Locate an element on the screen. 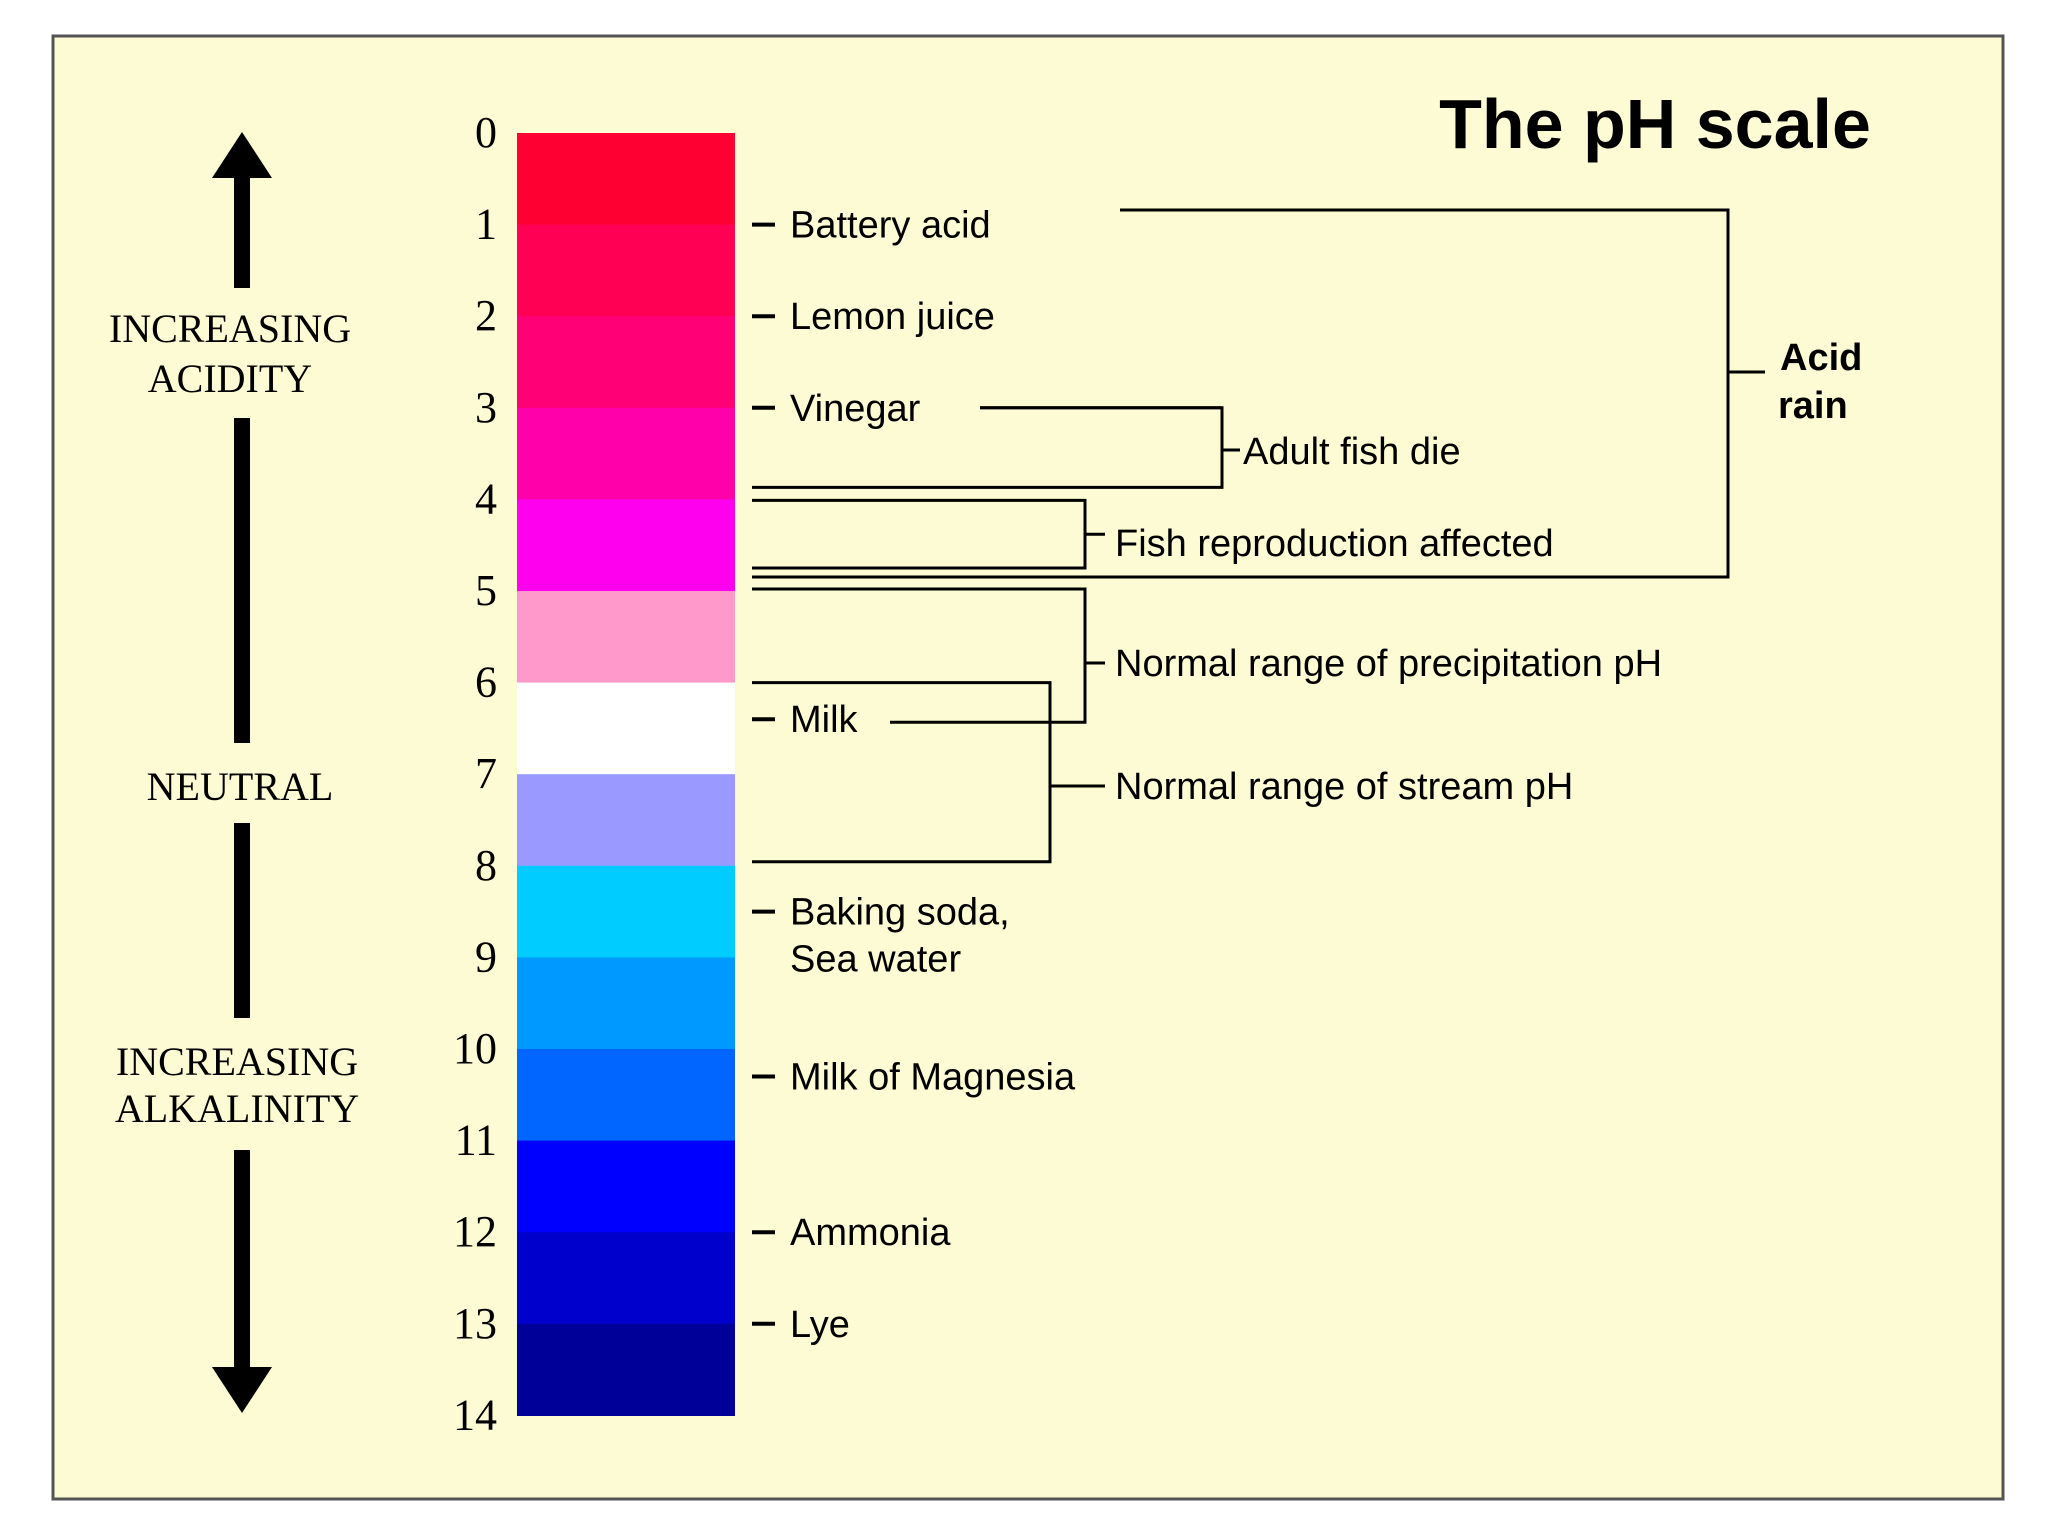 The height and width of the screenshot is (1536, 2048). ph-number: 3 is located at coordinates (486, 407).